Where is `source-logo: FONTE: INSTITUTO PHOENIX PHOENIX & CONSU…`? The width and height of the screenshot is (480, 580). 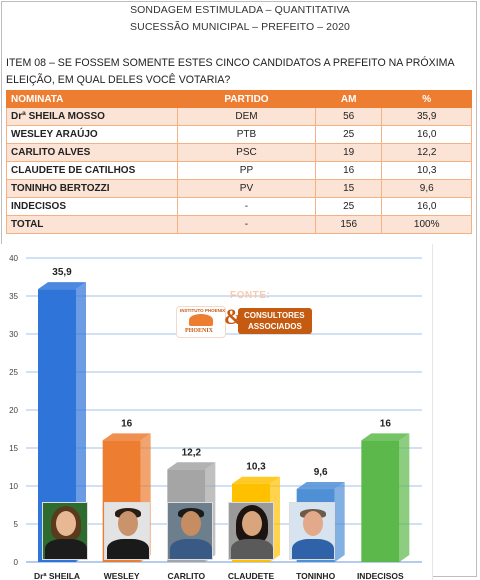 source-logo: FONTE: INSTITUTO PHOENIX PHOENIX & CONSU… is located at coordinates (242, 314).